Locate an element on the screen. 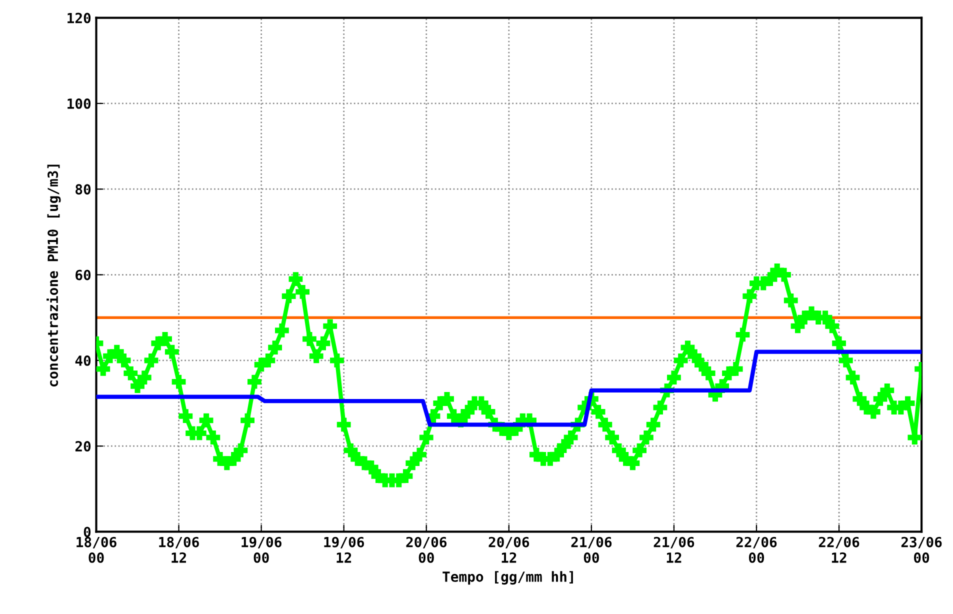 This screenshot has height=614, width=953. x-tick-label: 22/06 00 is located at coordinates (756, 549).